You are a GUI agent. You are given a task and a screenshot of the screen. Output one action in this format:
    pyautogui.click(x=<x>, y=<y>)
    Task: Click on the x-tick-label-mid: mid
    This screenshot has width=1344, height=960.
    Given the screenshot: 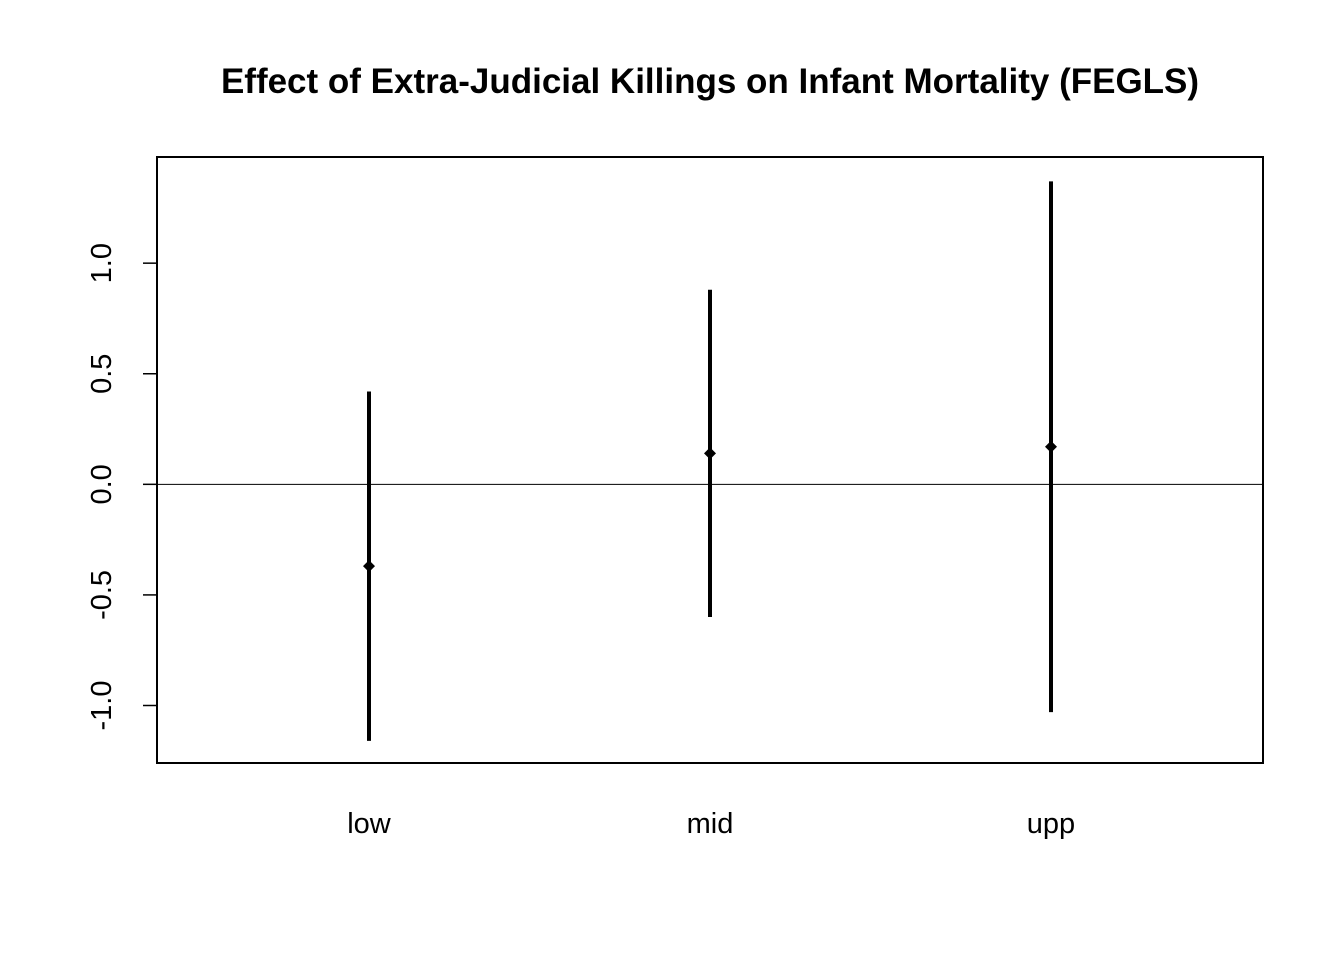 What is the action you would take?
    pyautogui.click(x=710, y=824)
    